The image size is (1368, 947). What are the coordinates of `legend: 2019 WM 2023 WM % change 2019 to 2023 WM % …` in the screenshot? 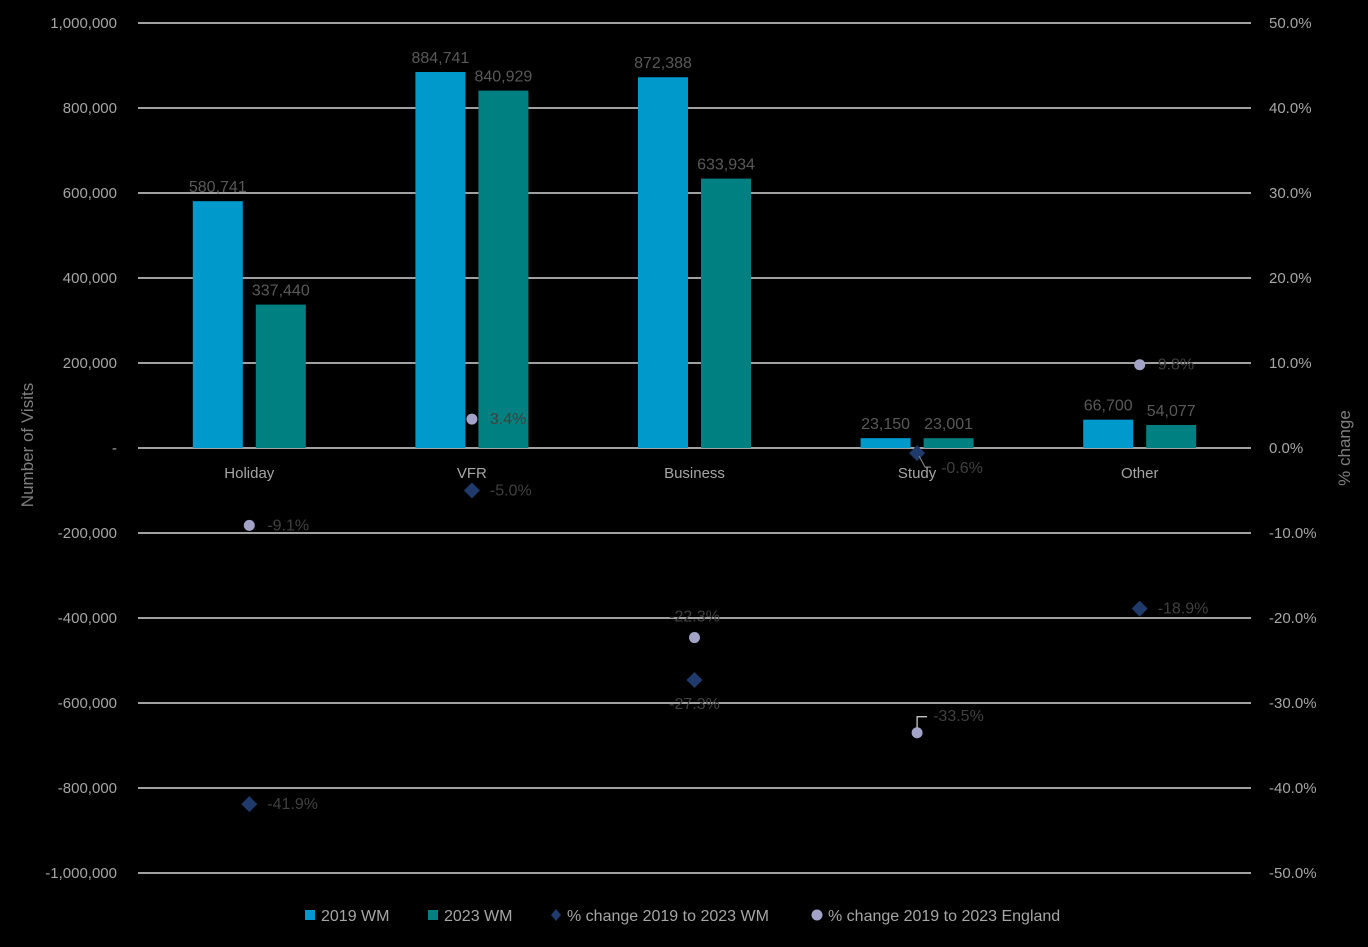 It's located at (682, 916).